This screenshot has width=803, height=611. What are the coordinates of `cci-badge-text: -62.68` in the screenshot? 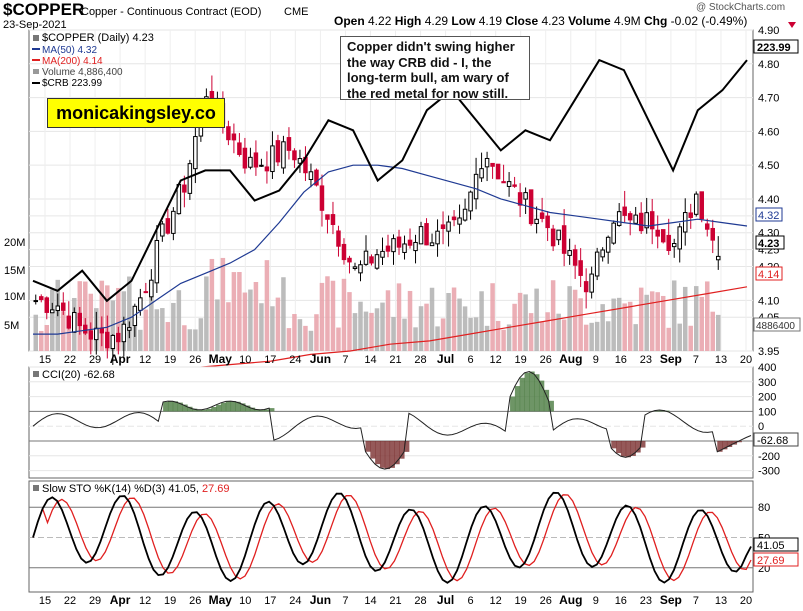 It's located at (772, 441).